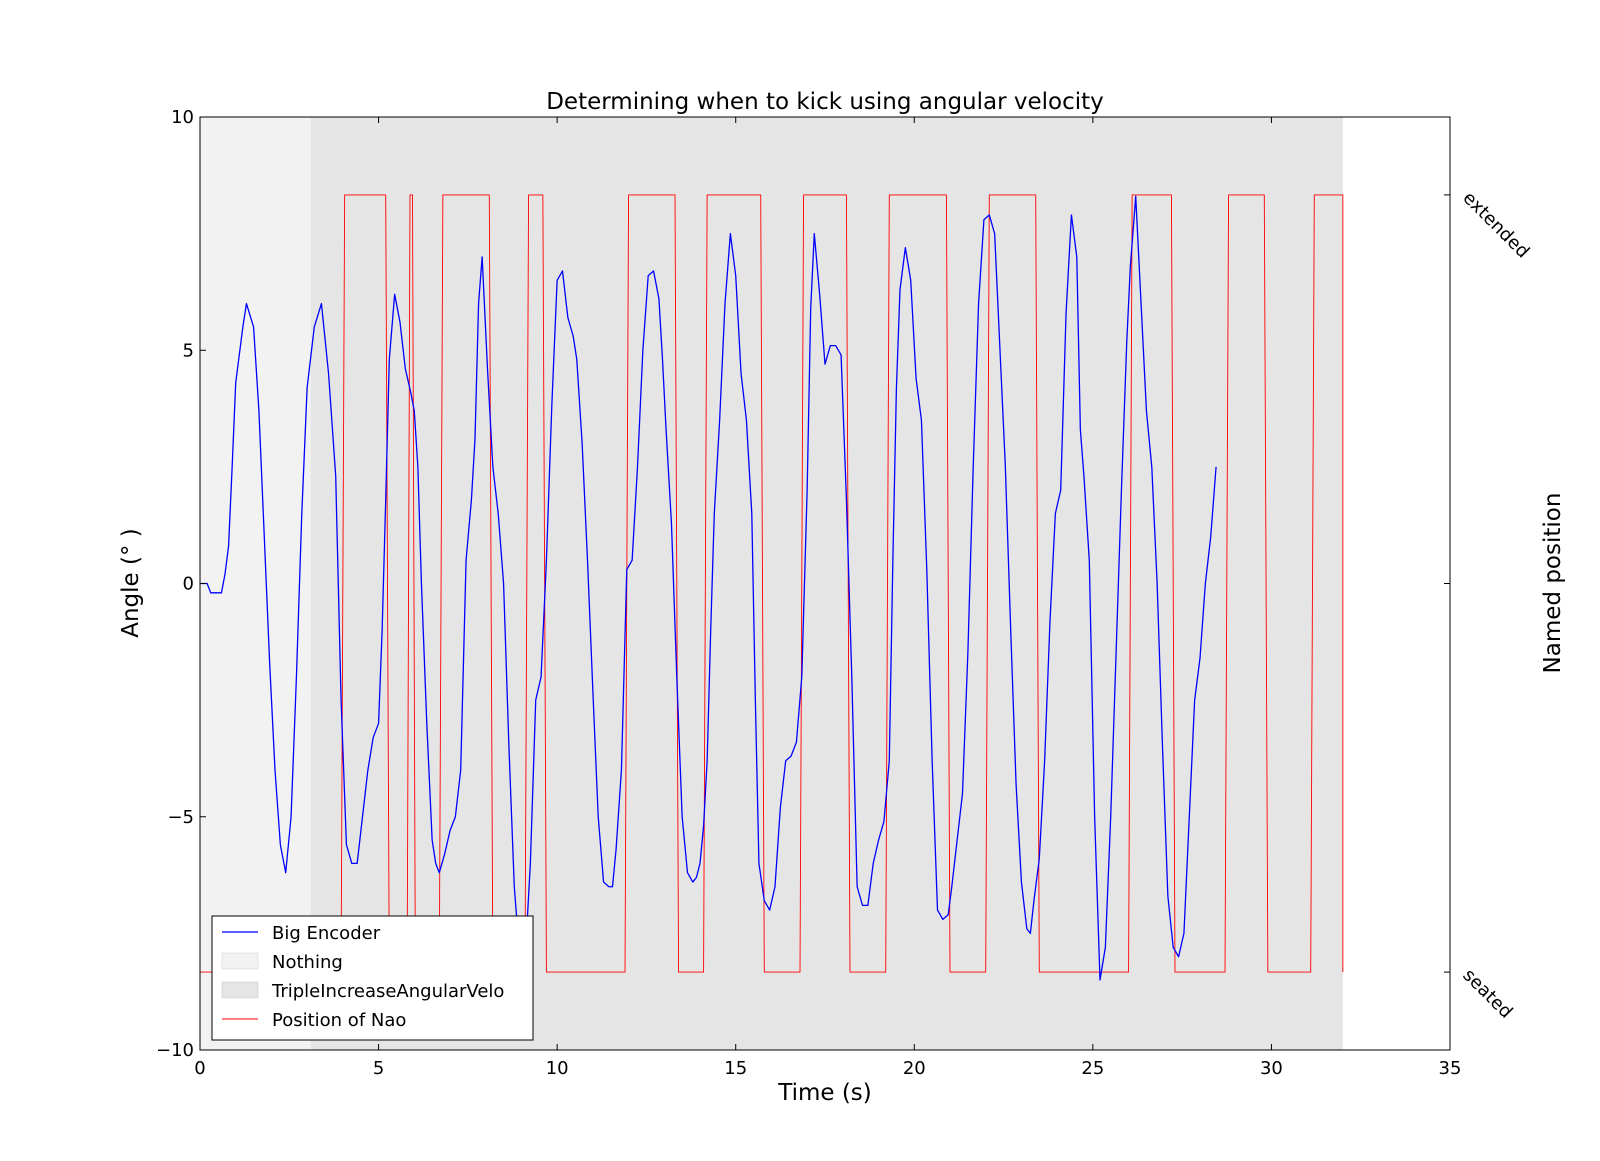 The image size is (1600, 1161). I want to click on legend-label-big-encoder: Big Encoder, so click(326, 933).